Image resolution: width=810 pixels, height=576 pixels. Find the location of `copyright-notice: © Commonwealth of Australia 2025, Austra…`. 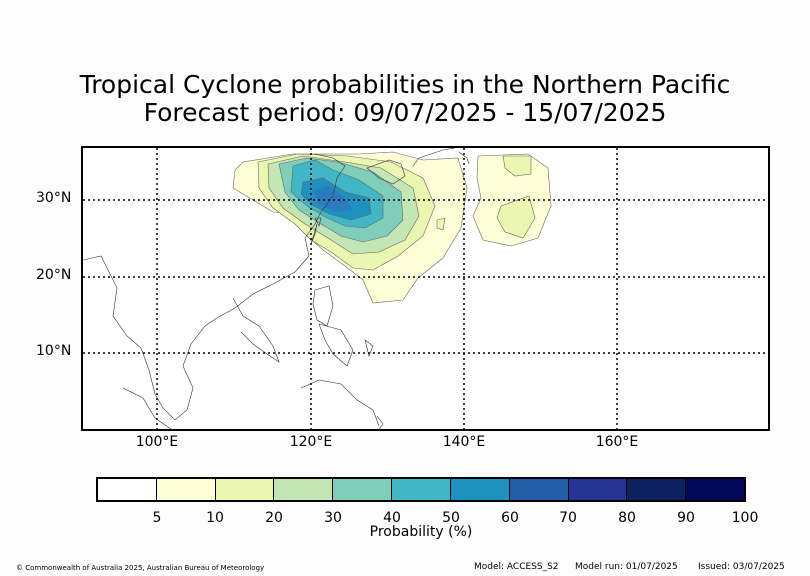

copyright-notice: © Commonwealth of Australia 2025, Austra… is located at coordinates (140, 568).